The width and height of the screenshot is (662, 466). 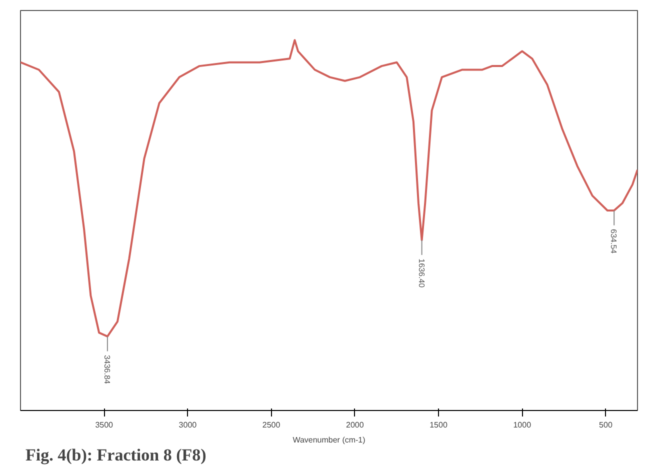 What do you see at coordinates (107, 369) in the screenshot?
I see `annotation: 3436.84` at bounding box center [107, 369].